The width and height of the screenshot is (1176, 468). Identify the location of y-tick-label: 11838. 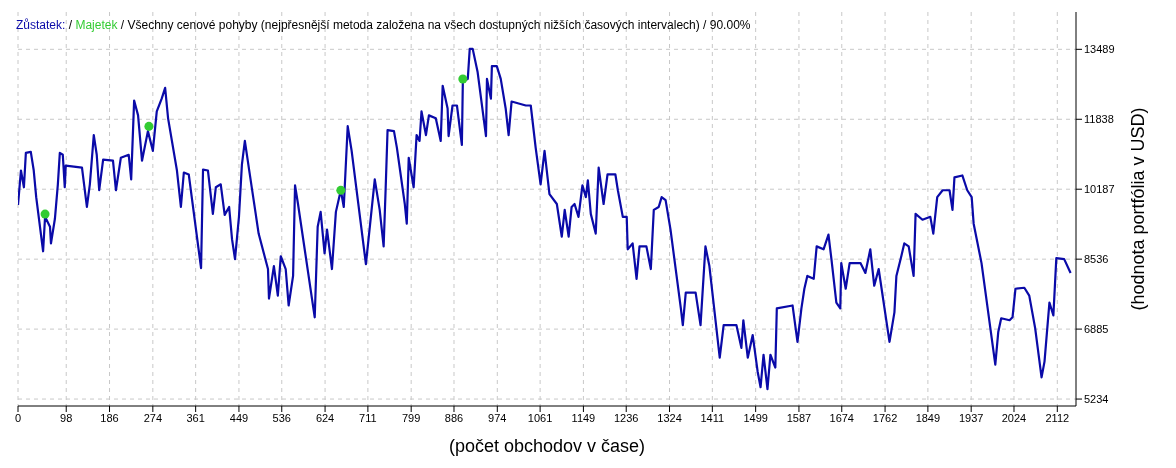
(1099, 119).